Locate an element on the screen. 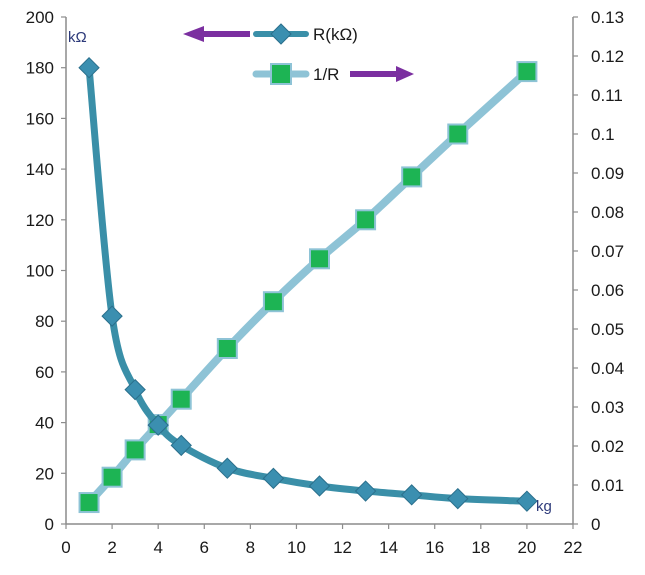  x-tick-label: 0 is located at coordinates (65, 547).